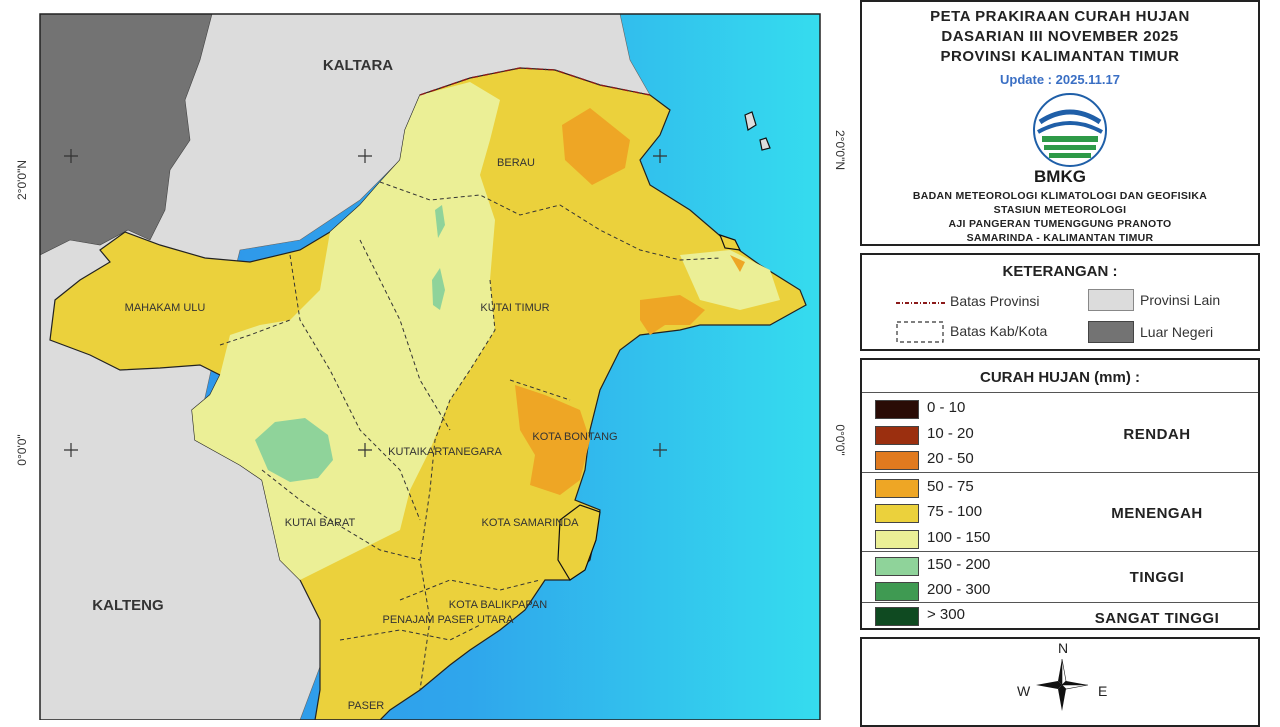 This screenshot has width=1280, height=727. Describe the element at coordinates (664, 346) in the screenshot. I see `coastal-islands` at that location.